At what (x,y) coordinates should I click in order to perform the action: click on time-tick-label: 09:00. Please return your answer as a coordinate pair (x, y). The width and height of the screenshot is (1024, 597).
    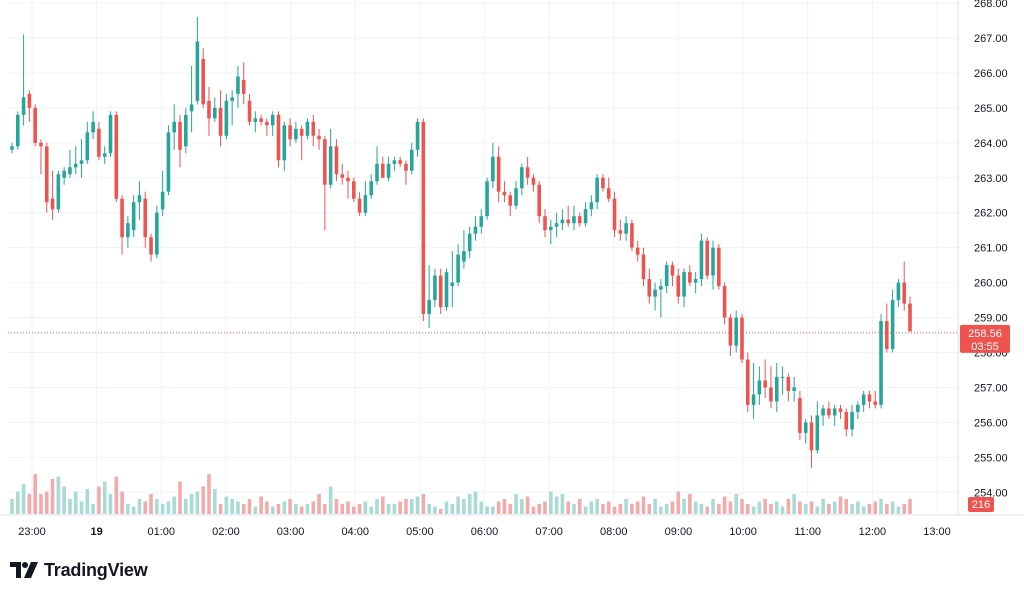
    Looking at the image, I should click on (679, 532).